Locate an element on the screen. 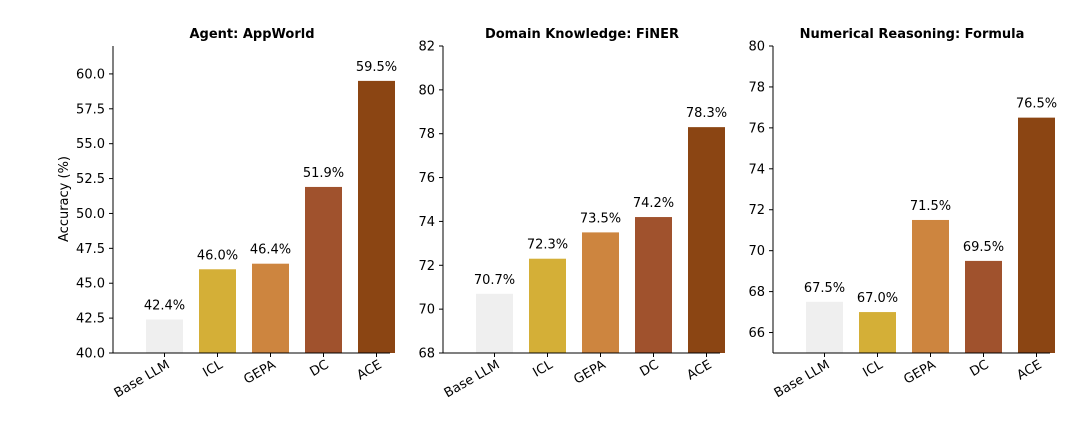 The width and height of the screenshot is (1080, 421). data-label: 71.5% is located at coordinates (930, 206).